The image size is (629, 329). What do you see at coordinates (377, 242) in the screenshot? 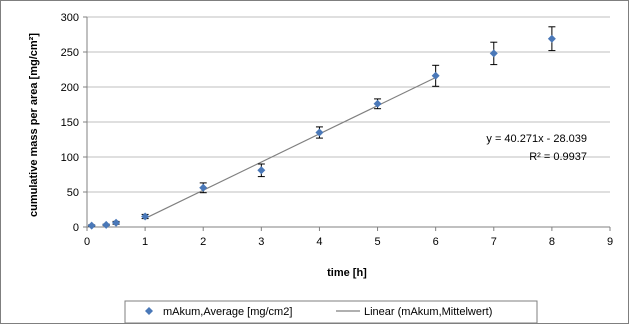
I see `x-tick-label: 5` at bounding box center [377, 242].